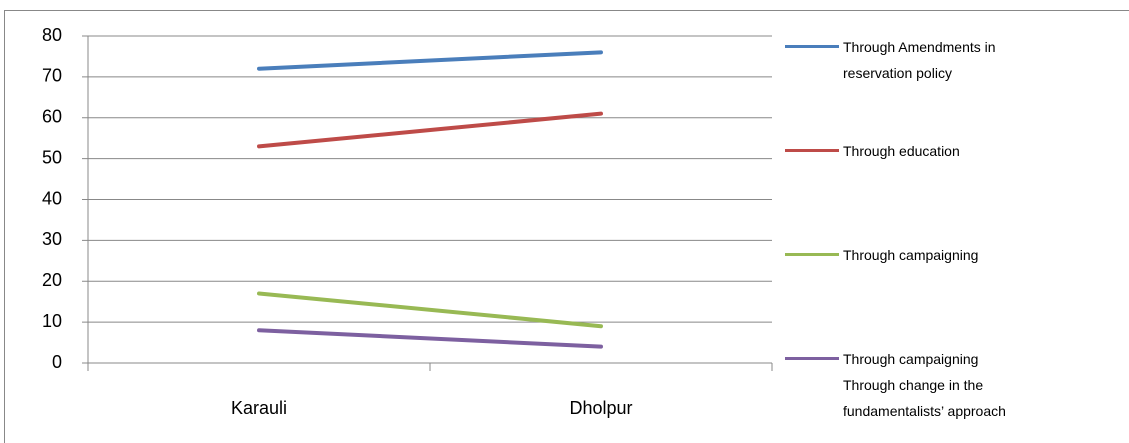  Describe the element at coordinates (52, 35) in the screenshot. I see `y-tick-label: 80` at that location.